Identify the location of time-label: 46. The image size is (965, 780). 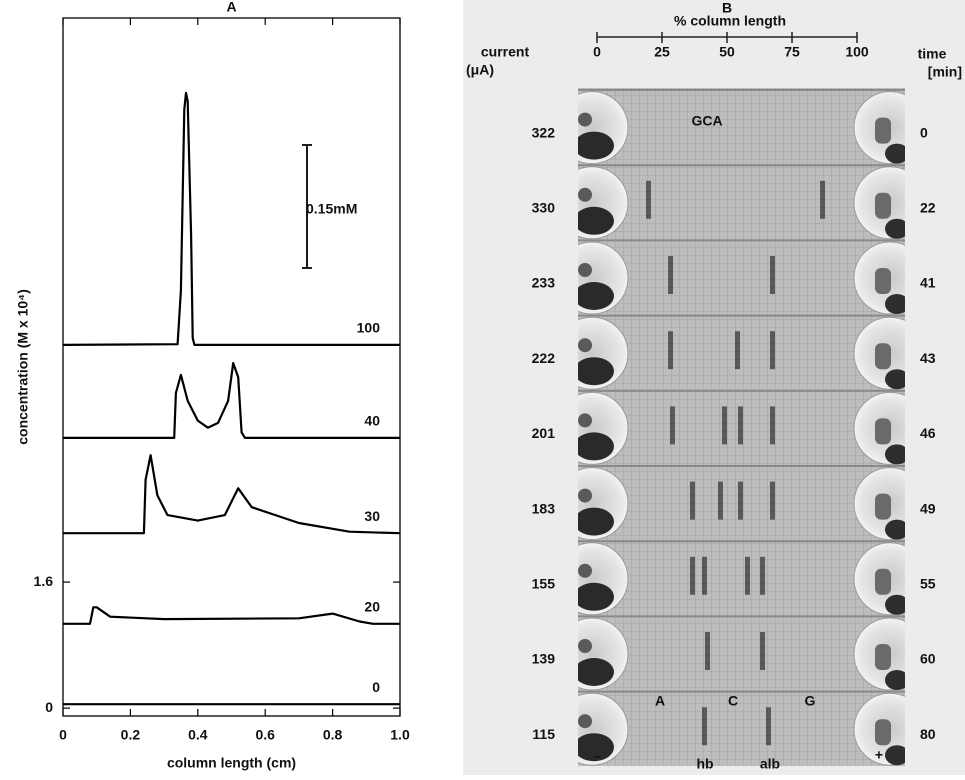
(928, 433).